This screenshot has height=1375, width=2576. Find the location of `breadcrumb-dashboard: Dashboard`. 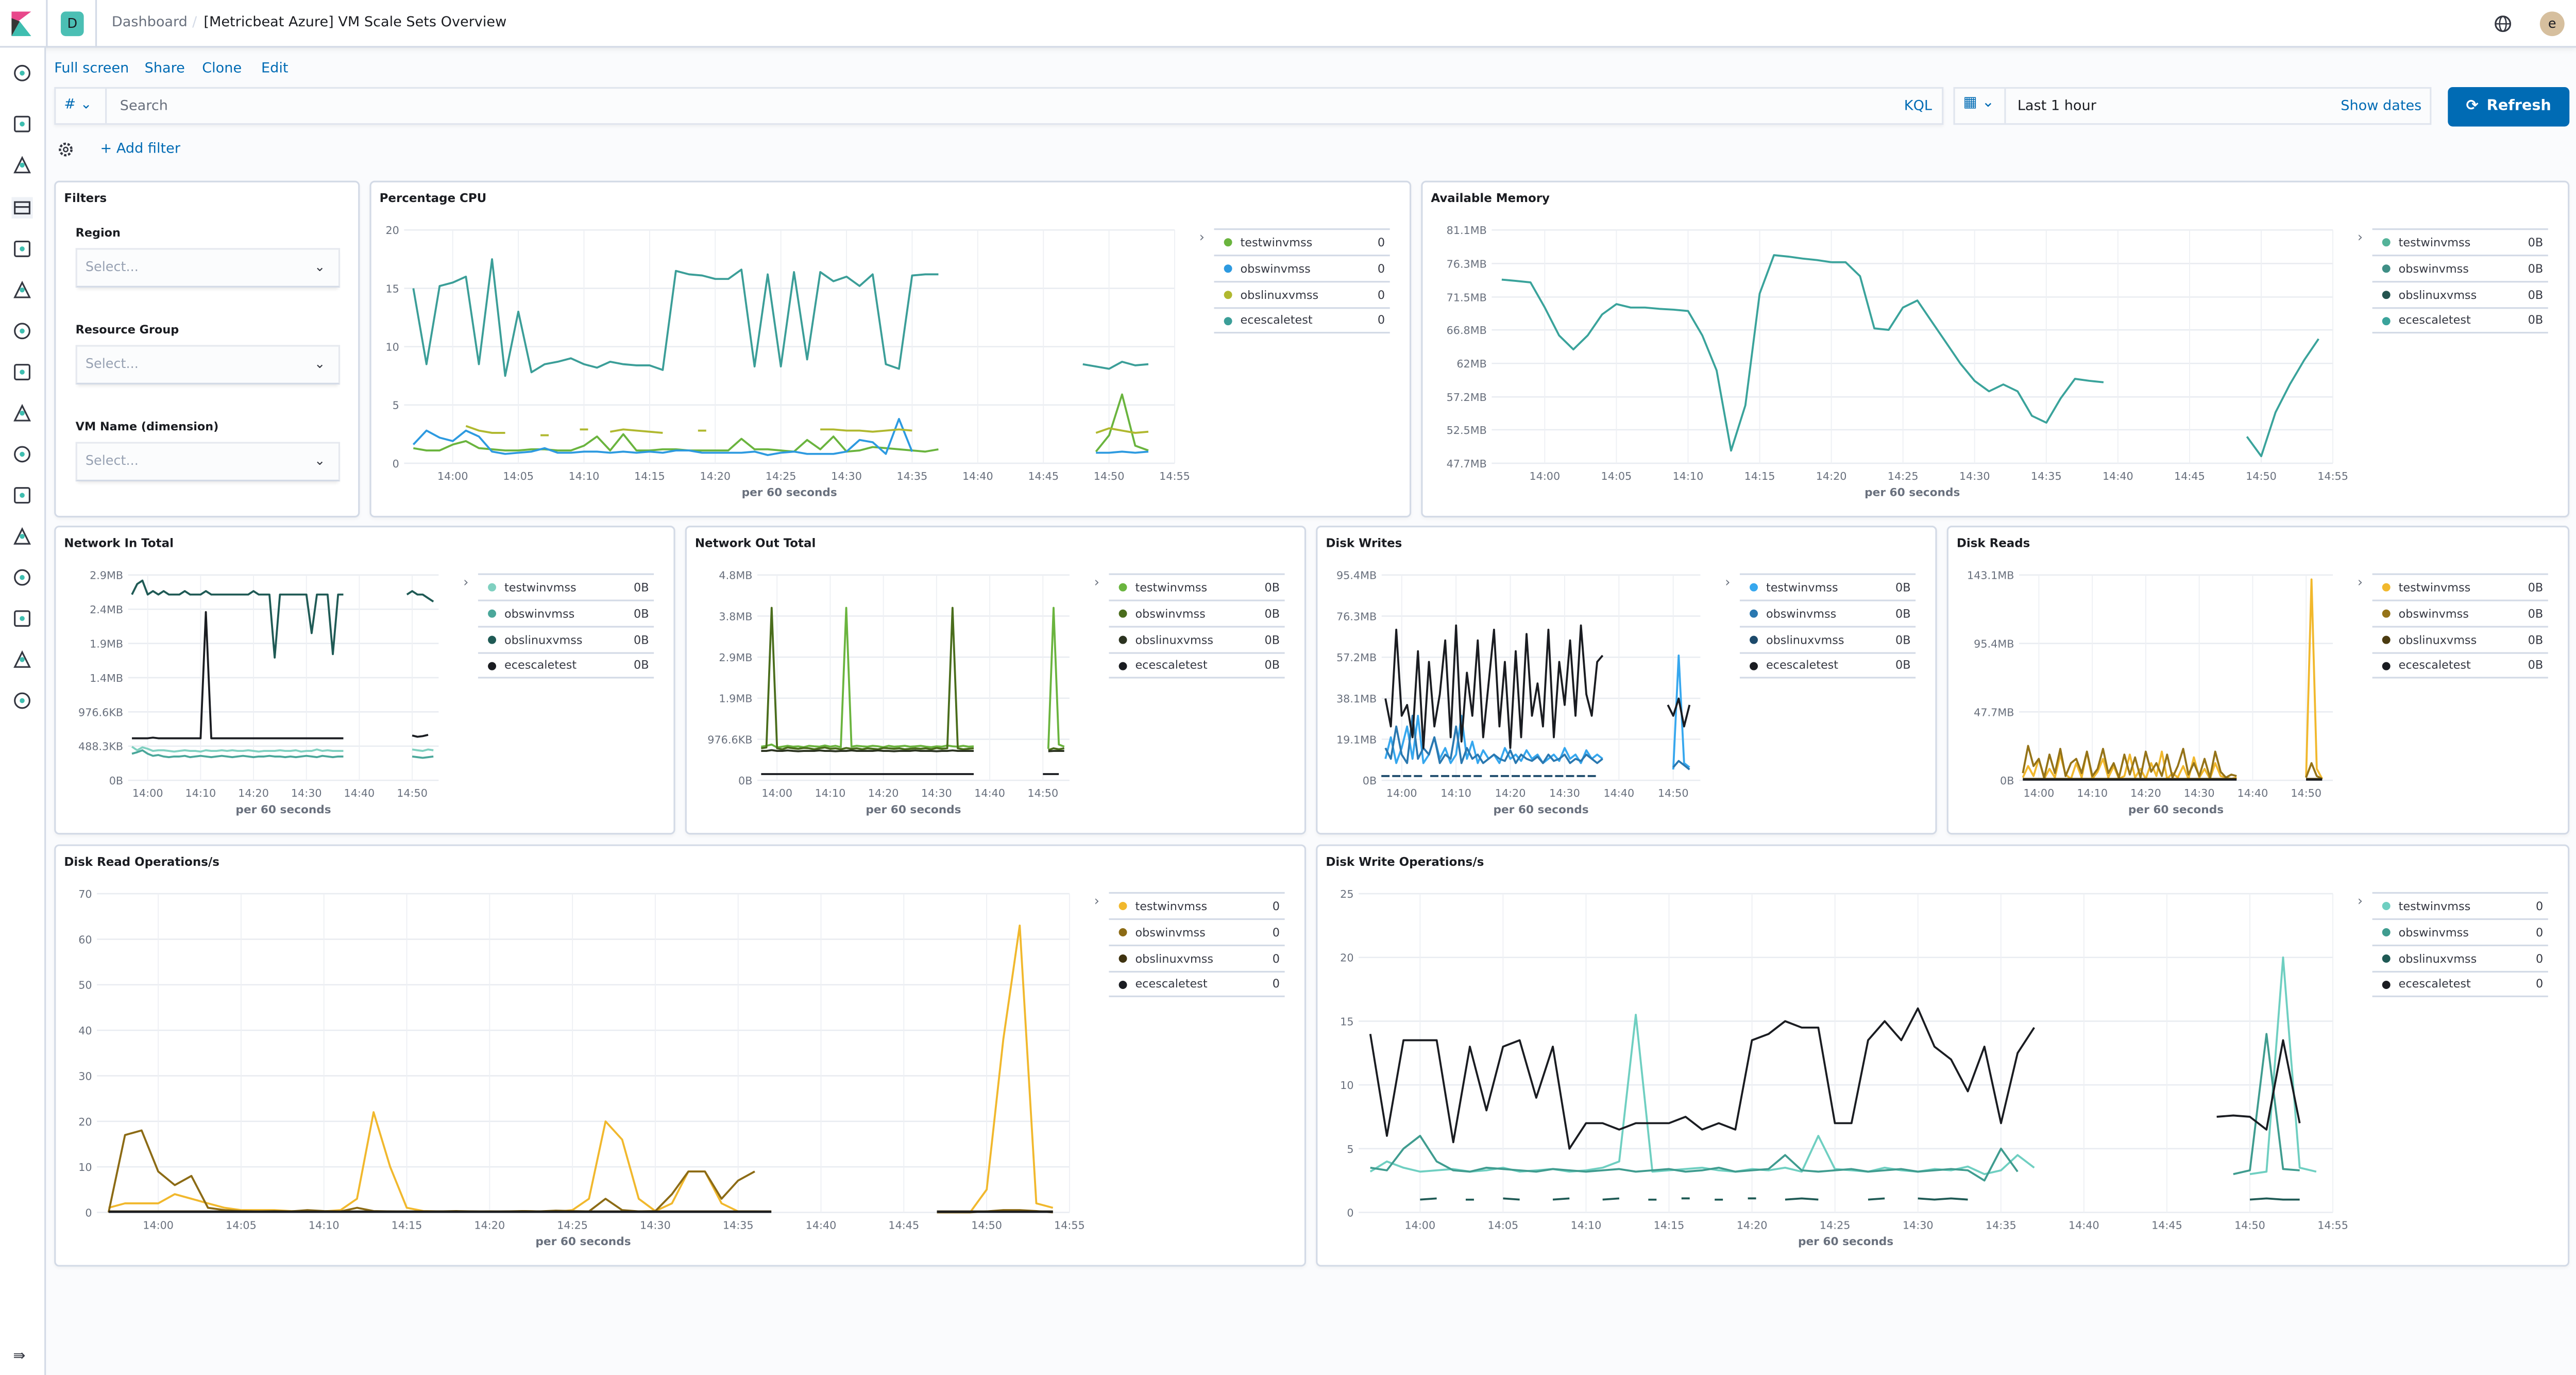

breadcrumb-dashboard: Dashboard is located at coordinates (149, 22).